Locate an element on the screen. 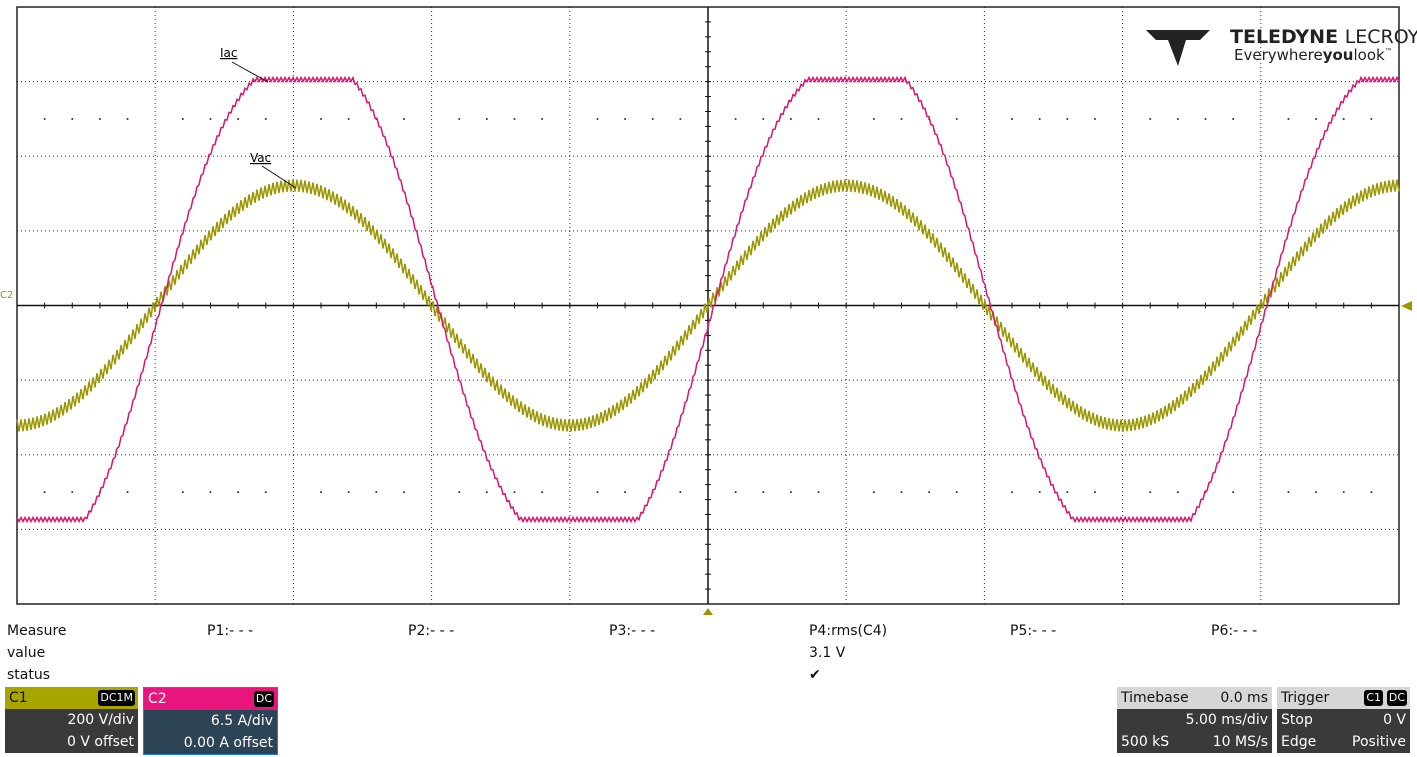 Image resolution: width=1417 pixels, height=757 pixels. measure-param: P1:- - - is located at coordinates (230, 631).